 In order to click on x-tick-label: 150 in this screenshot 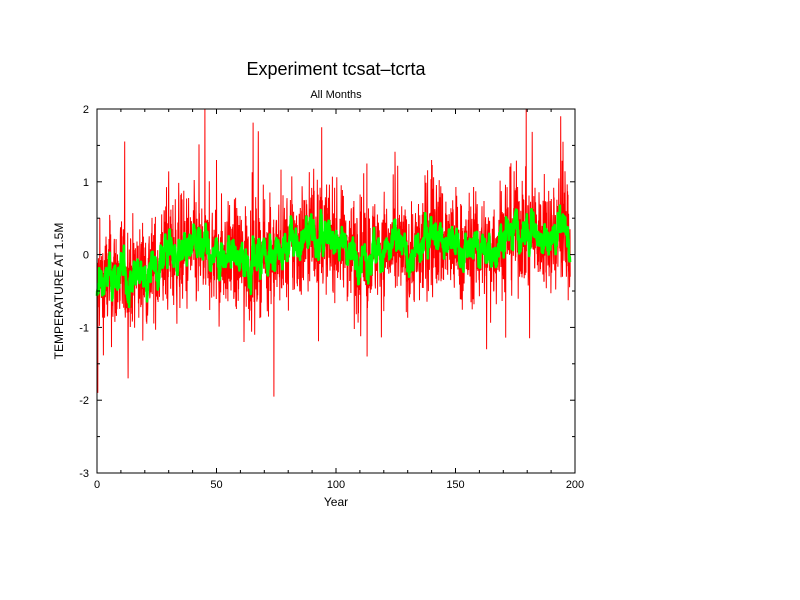, I will do `click(455, 485)`.